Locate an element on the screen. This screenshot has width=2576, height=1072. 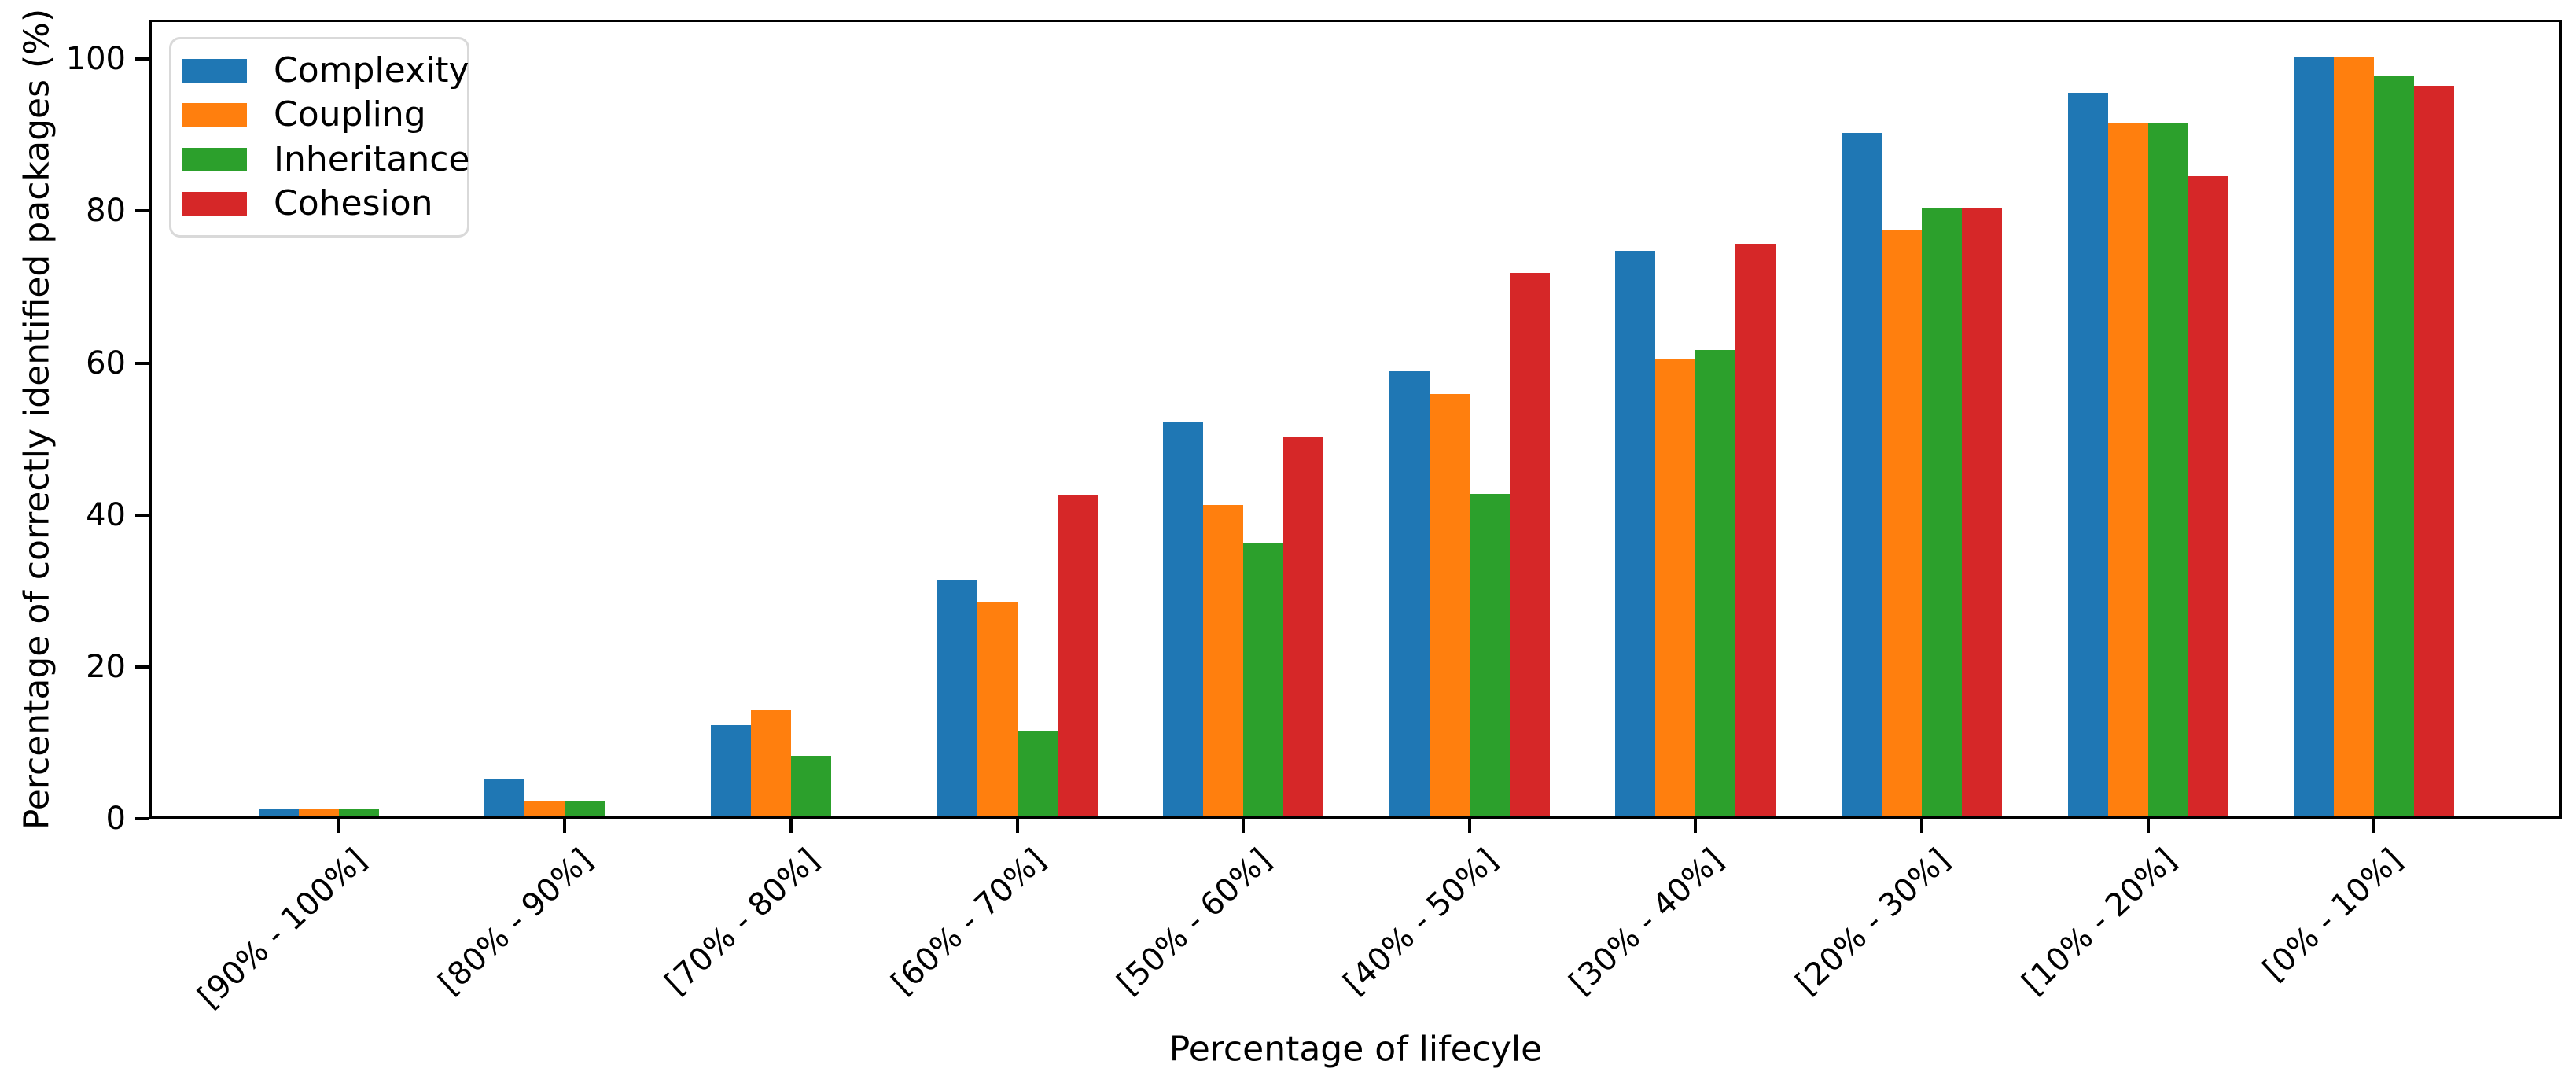
bar-complexity-group7 is located at coordinates (1861, 474).